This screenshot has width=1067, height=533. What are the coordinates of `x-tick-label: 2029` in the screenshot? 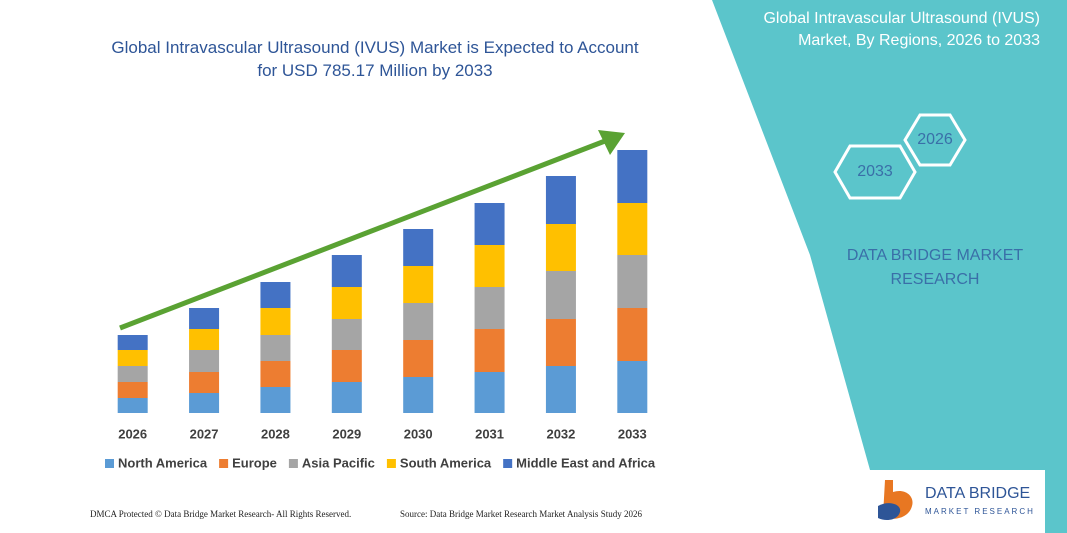 It's located at (346, 433).